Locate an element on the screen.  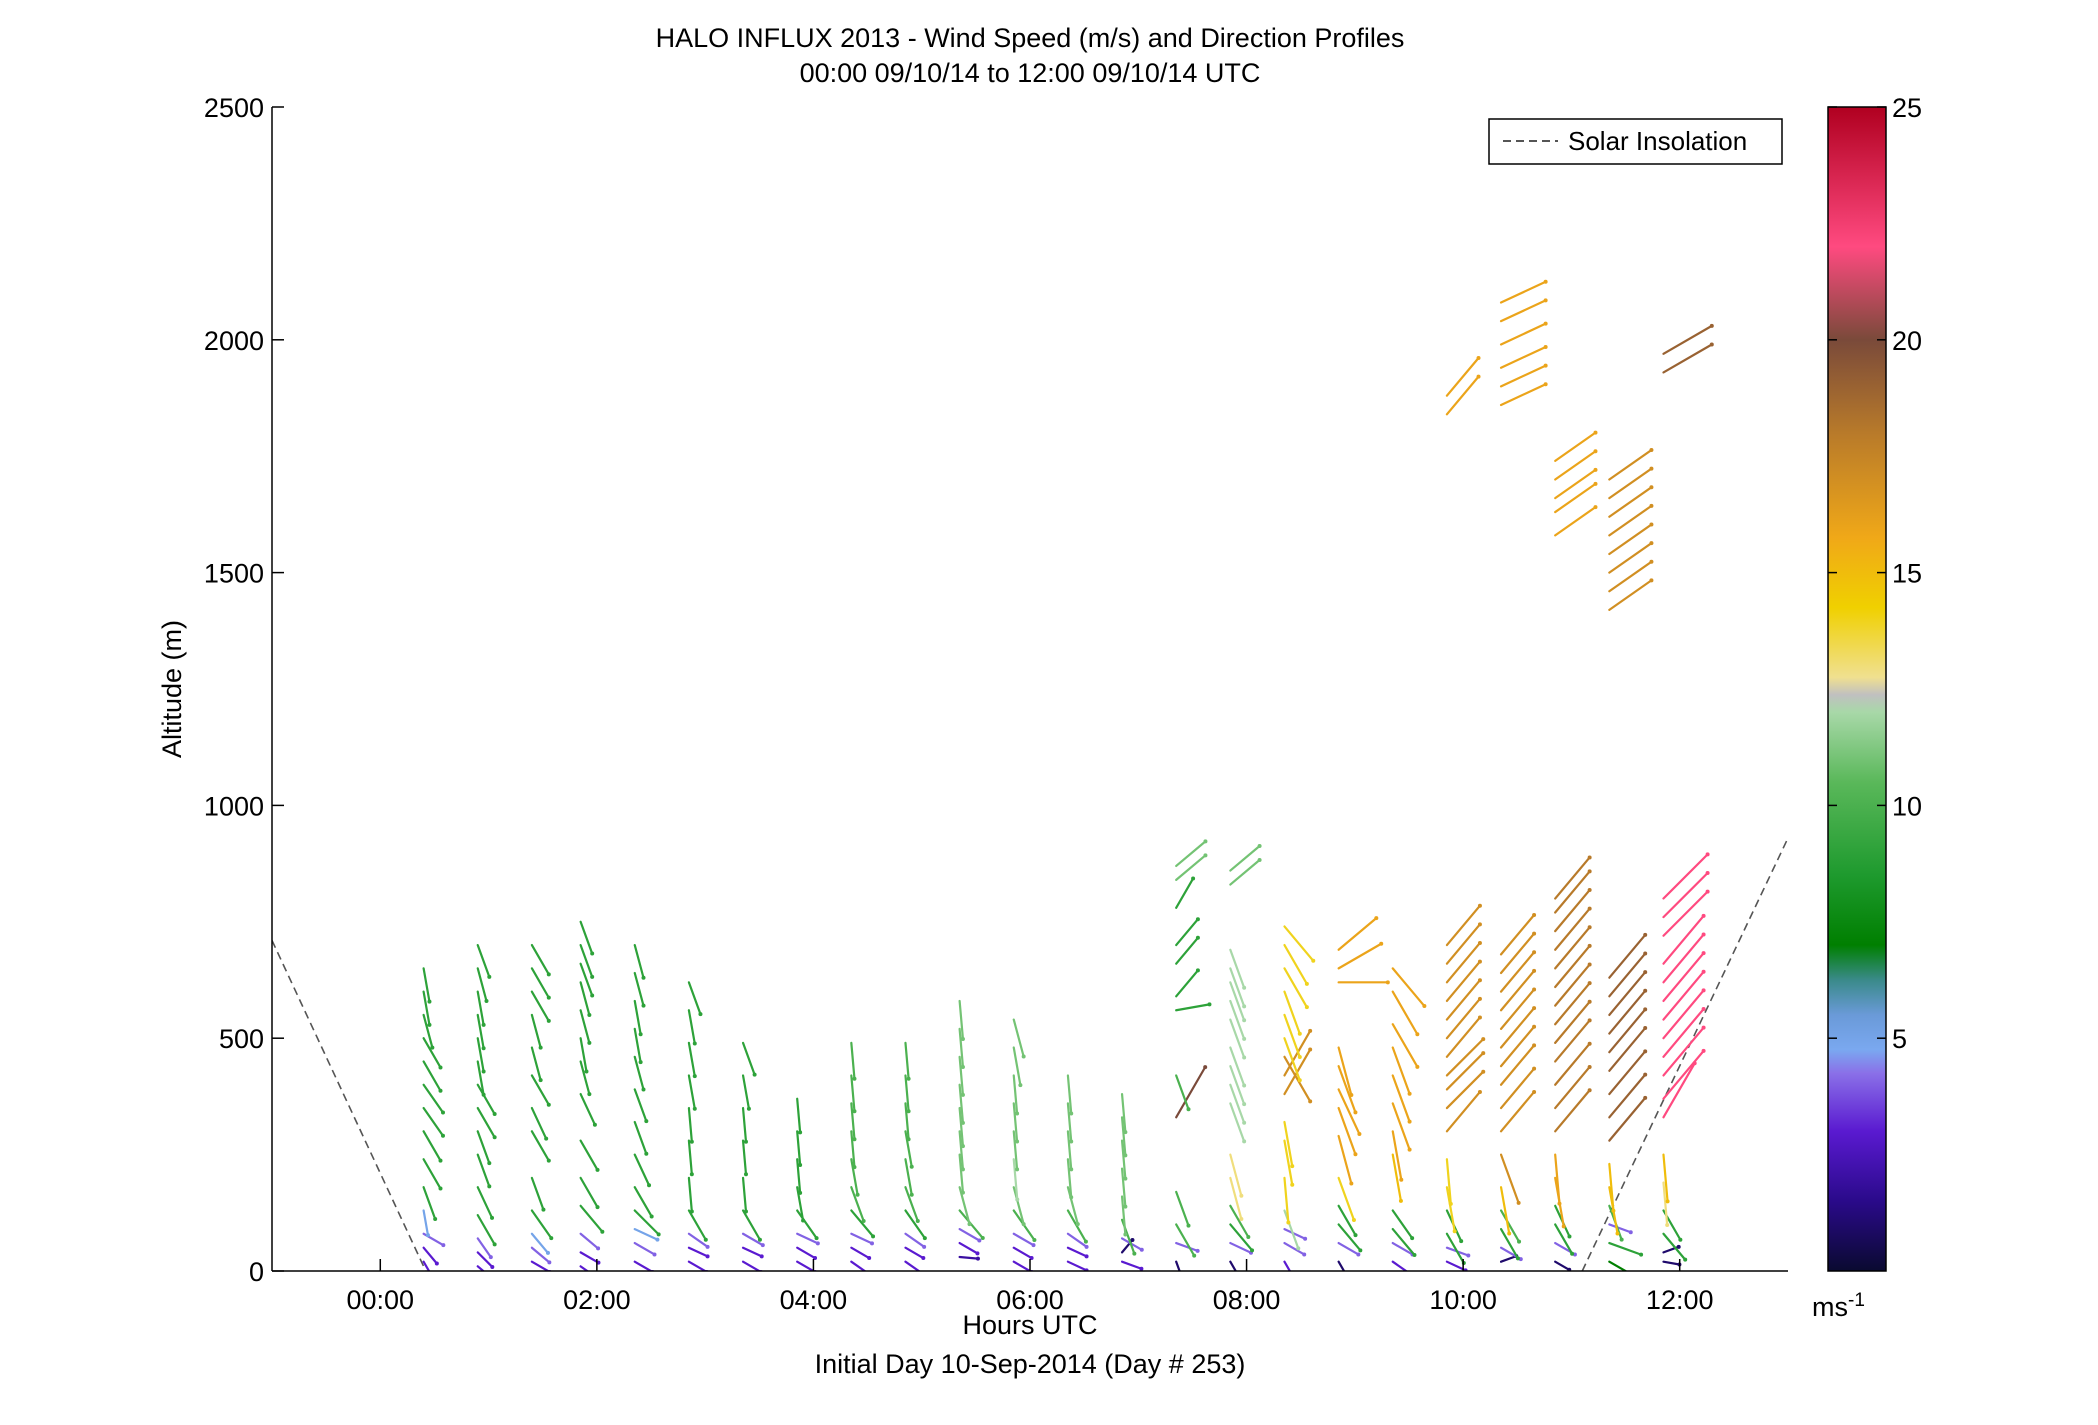
colorbar-unit: ms-1 is located at coordinates (1838, 1306).